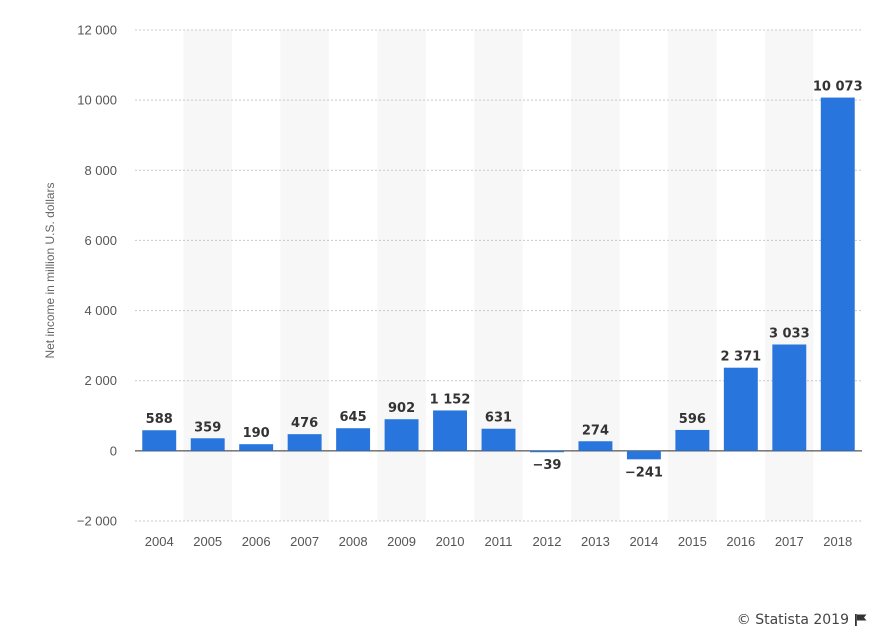  Describe the element at coordinates (450, 399) in the screenshot. I see `data-label-2010: 1 152` at that location.